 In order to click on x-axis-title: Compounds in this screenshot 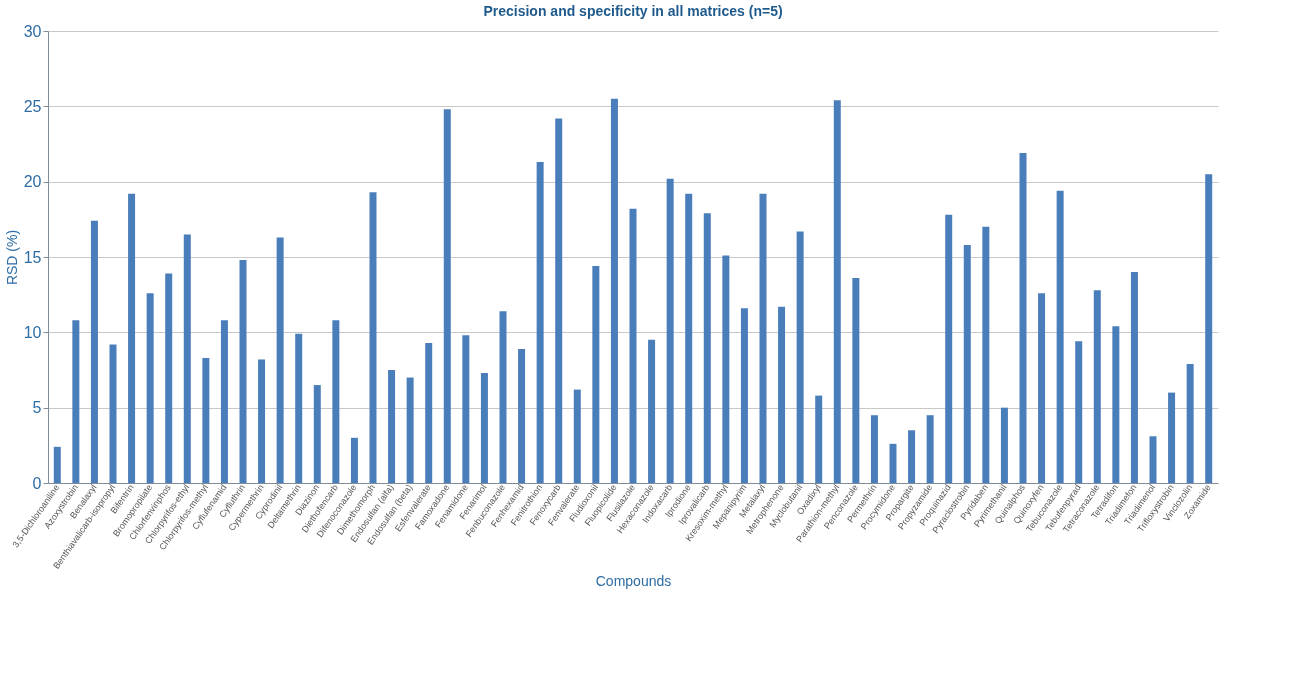, I will do `click(633, 580)`.